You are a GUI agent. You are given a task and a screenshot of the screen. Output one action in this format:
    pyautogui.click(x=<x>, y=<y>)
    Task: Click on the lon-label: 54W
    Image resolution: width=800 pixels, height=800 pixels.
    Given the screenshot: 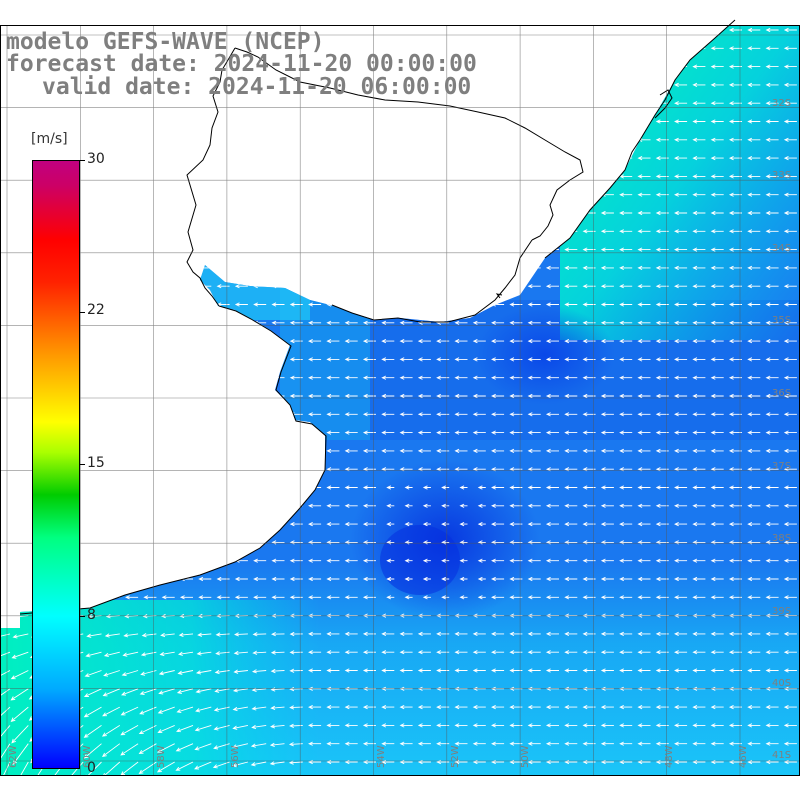 What is the action you would take?
    pyautogui.click(x=381, y=756)
    